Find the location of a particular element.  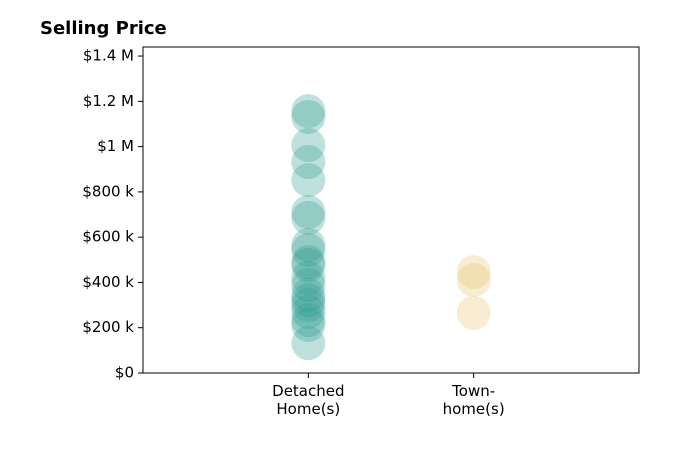

y-tick-label: $200 k is located at coordinates (108, 327).